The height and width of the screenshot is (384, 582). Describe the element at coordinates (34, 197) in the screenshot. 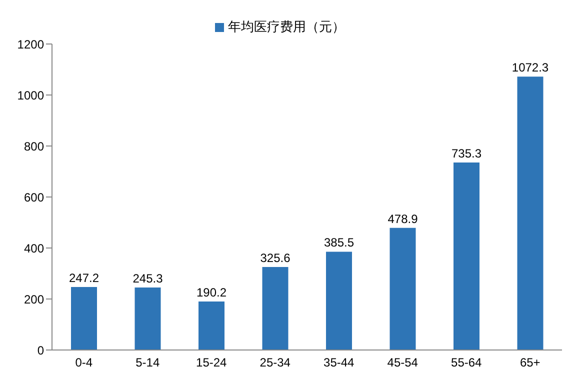

I see `y-tick-label: 600` at that location.